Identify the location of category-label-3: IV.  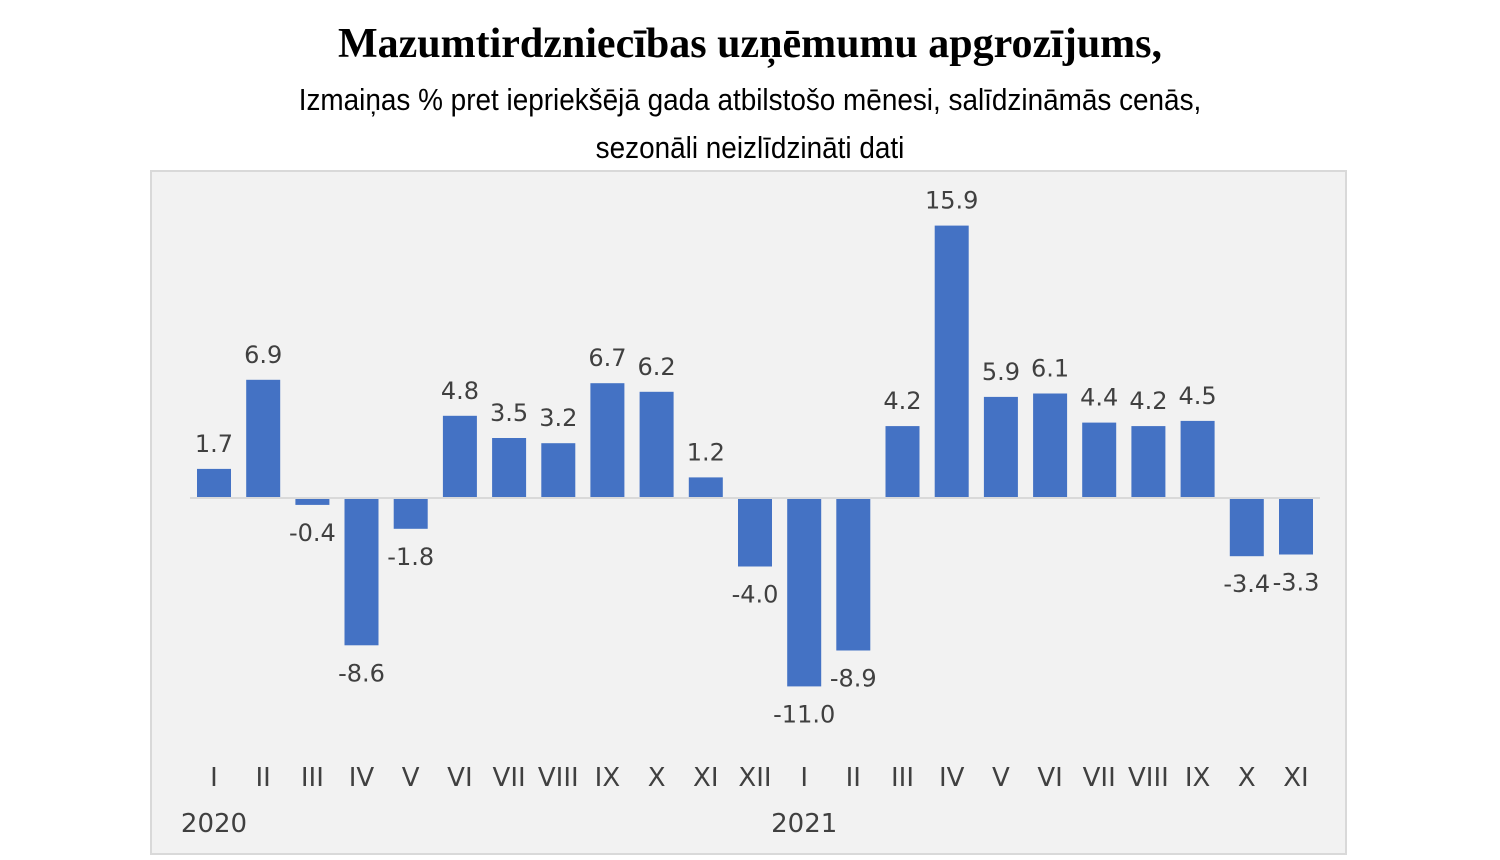
(362, 778).